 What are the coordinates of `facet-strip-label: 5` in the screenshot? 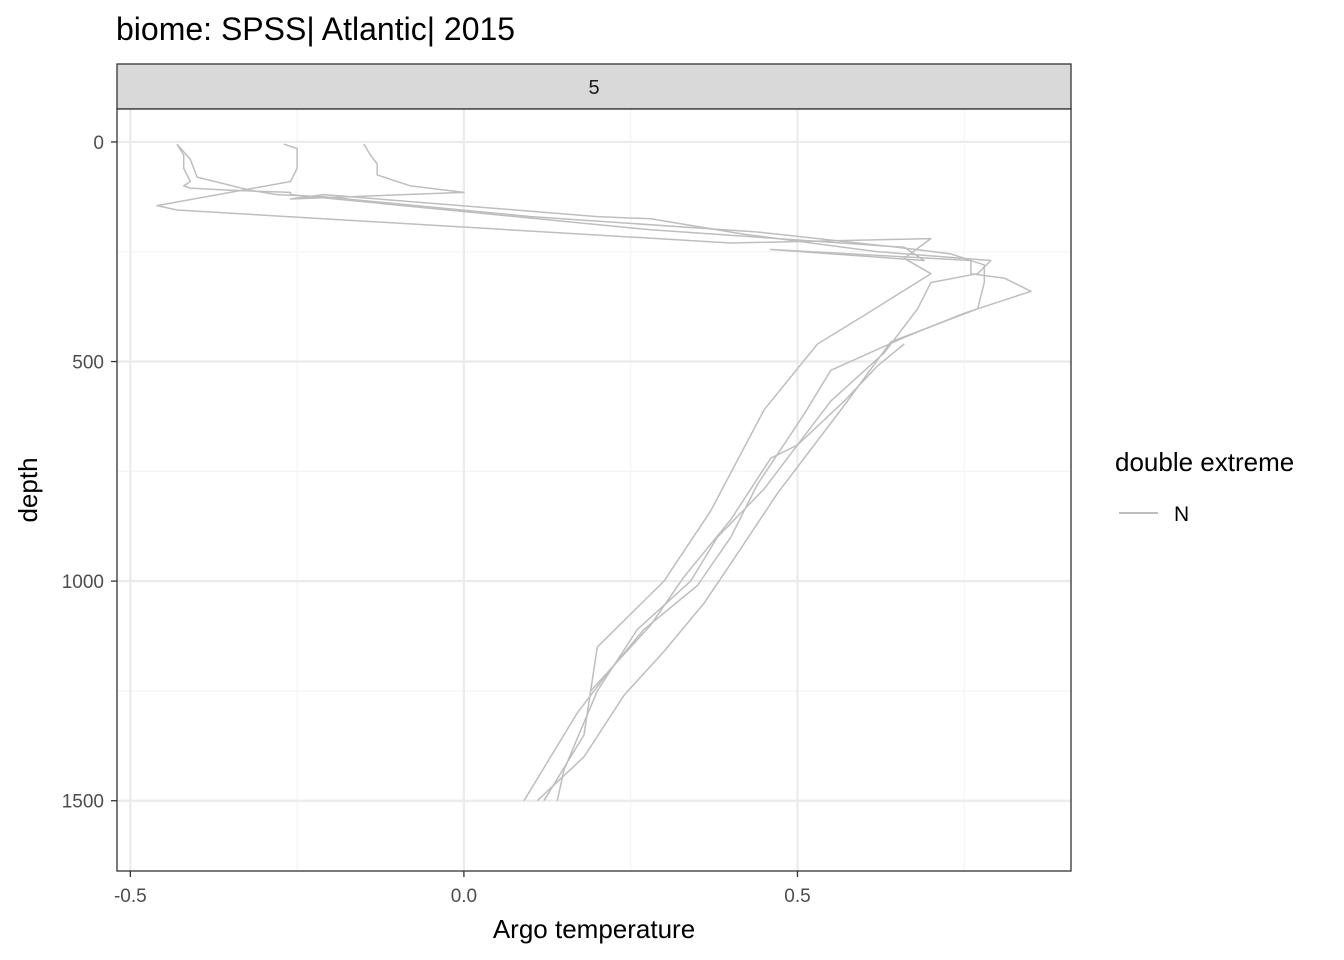 It's located at (593, 88).